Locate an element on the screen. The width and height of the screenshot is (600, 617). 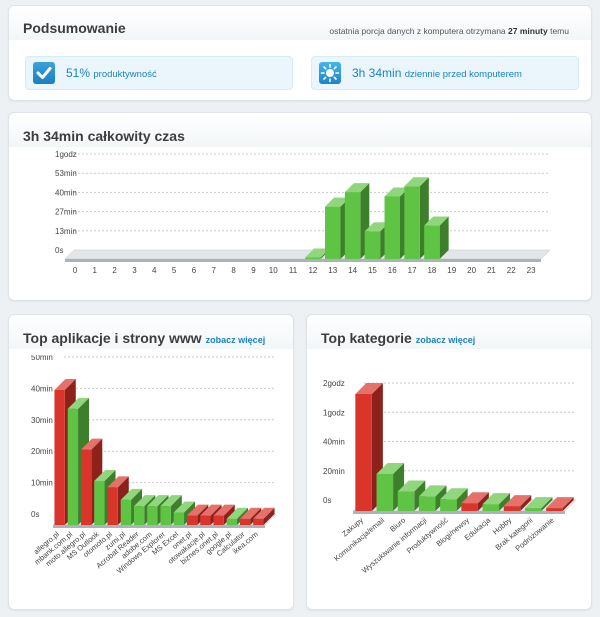
x-tick-label: 14 is located at coordinates (352, 270).